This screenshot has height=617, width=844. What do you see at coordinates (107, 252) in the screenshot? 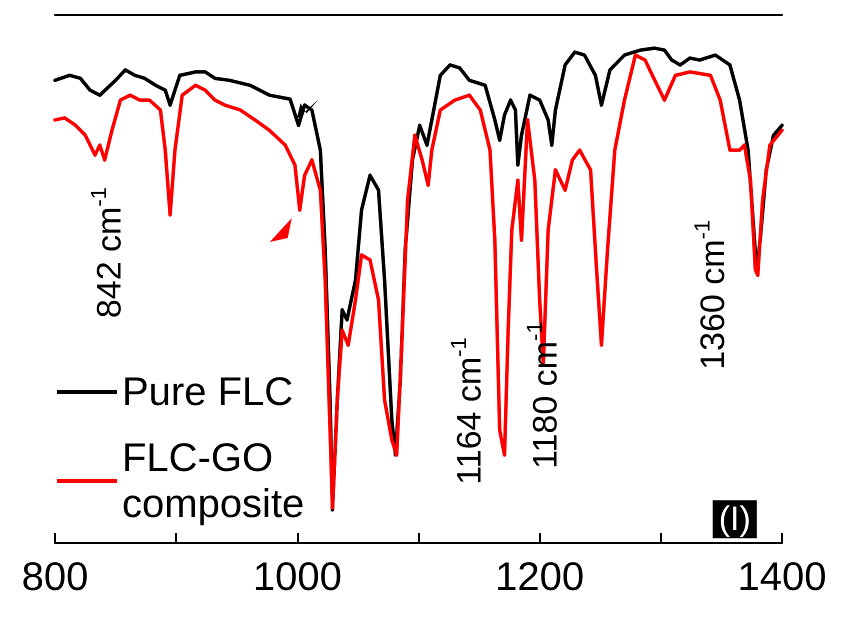
I see `annotation: 842 cm-1` at bounding box center [107, 252].